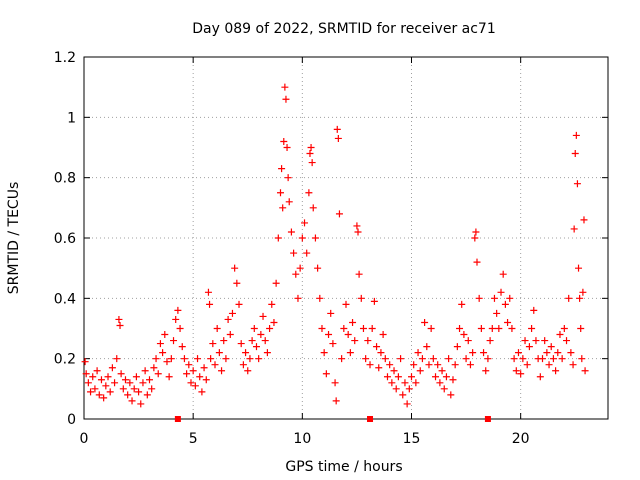  What do you see at coordinates (343, 467) in the screenshot?
I see `x-axis-label: GPS time / hours` at bounding box center [343, 467].